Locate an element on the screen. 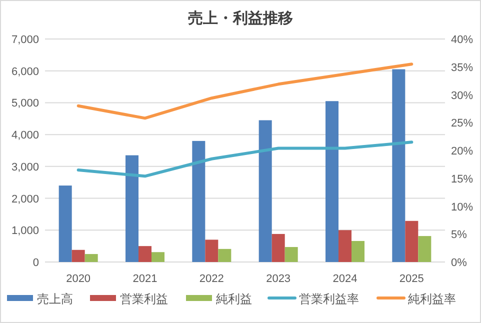 This screenshot has width=481, height=323. chart-title: 売上・利益推移 is located at coordinates (240, 18).